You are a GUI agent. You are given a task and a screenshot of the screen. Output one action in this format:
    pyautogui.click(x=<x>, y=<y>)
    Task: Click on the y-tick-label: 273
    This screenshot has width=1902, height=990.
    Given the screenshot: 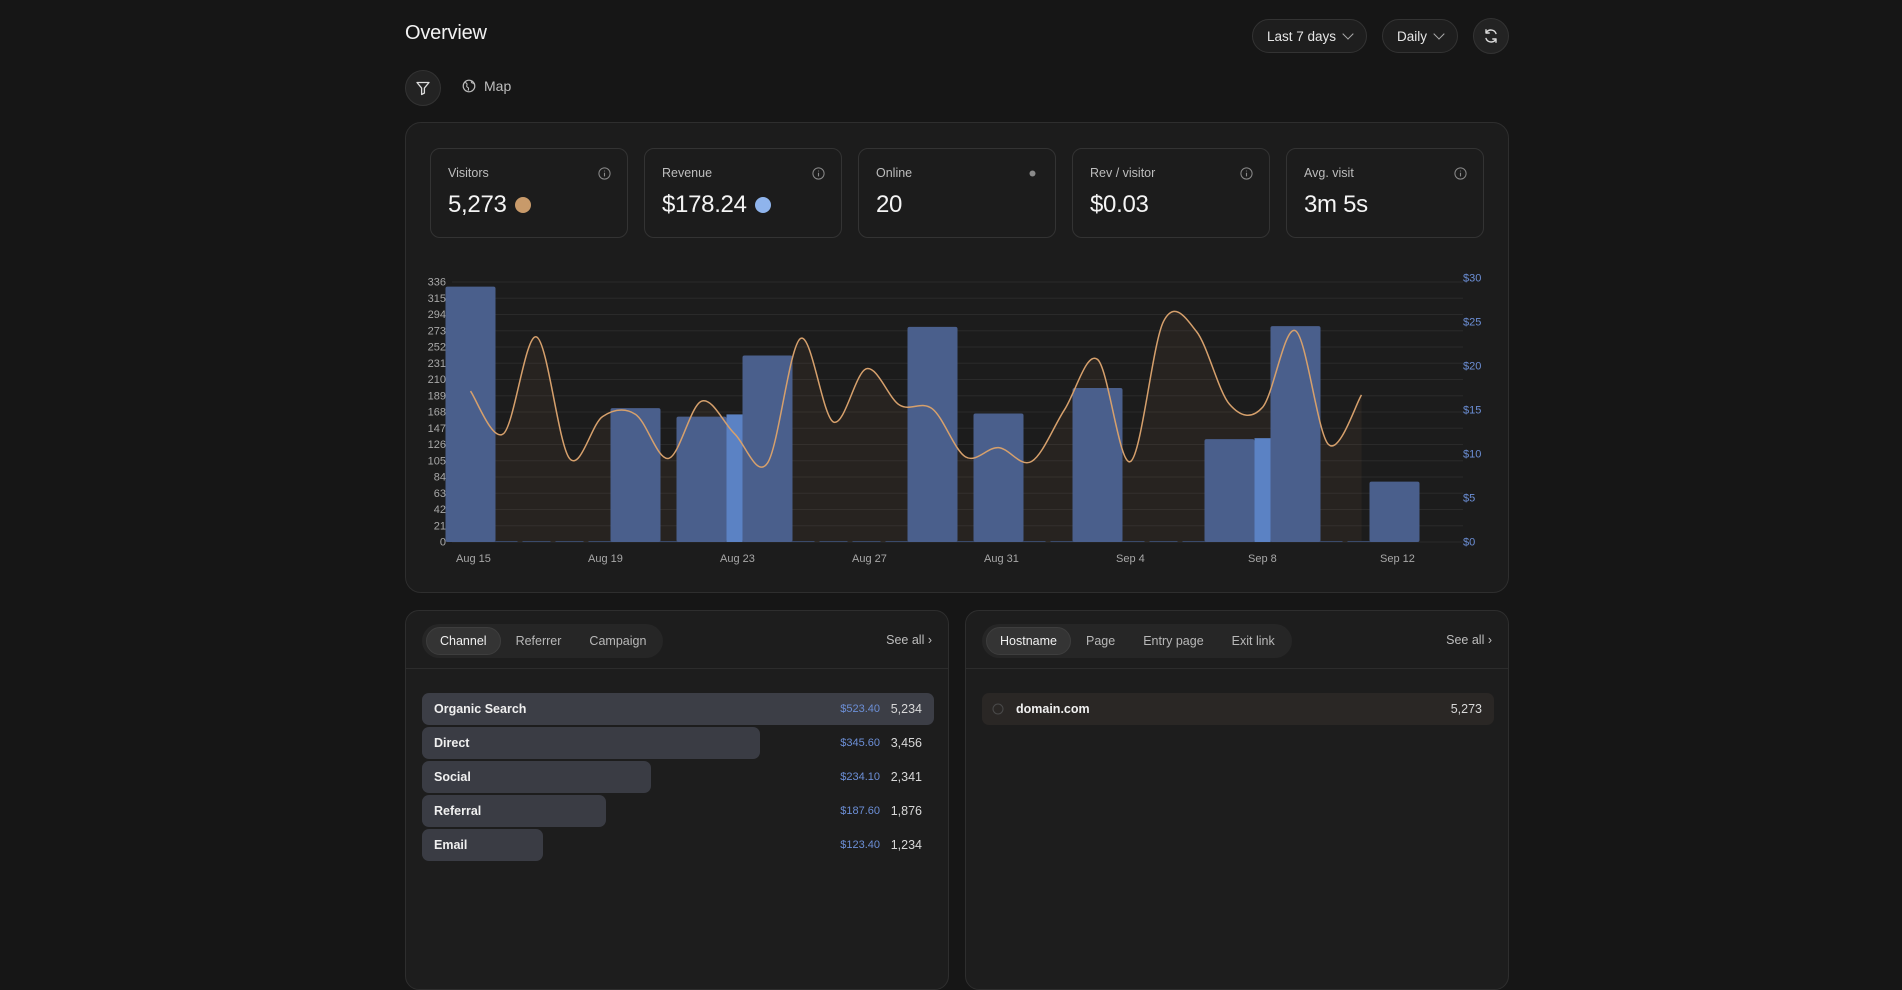 What is the action you would take?
    pyautogui.click(x=437, y=331)
    